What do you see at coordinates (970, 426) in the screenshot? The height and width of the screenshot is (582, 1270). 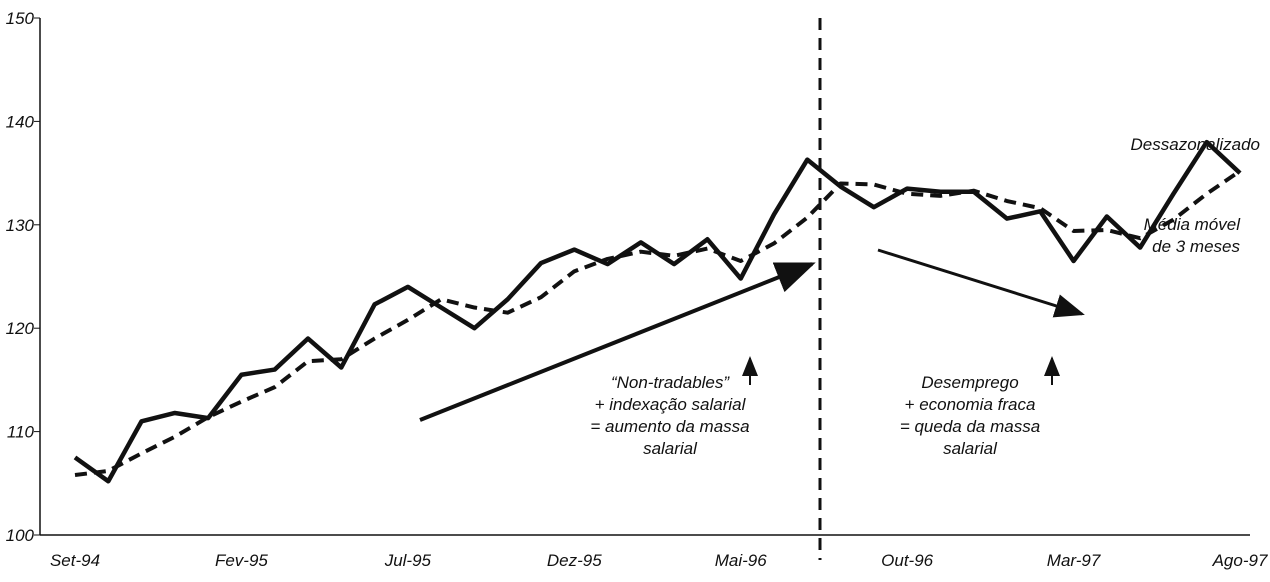 I see `annotation-line: = queda da massa` at bounding box center [970, 426].